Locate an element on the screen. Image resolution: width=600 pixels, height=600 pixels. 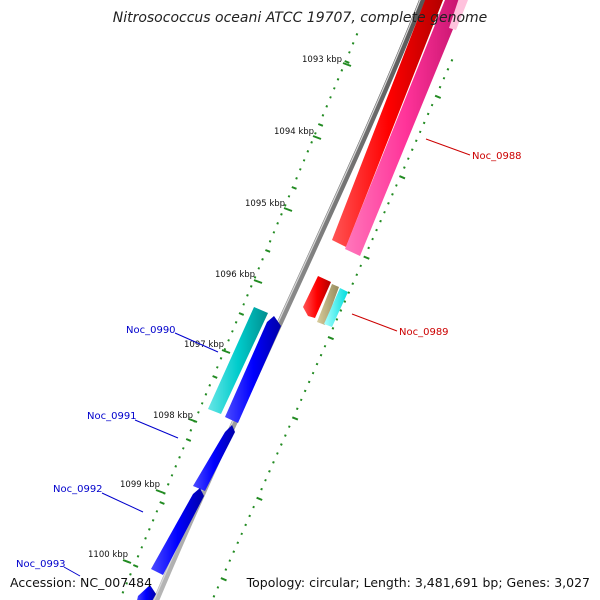
gene-noc-0990-rna is located at coordinates (238, 360).